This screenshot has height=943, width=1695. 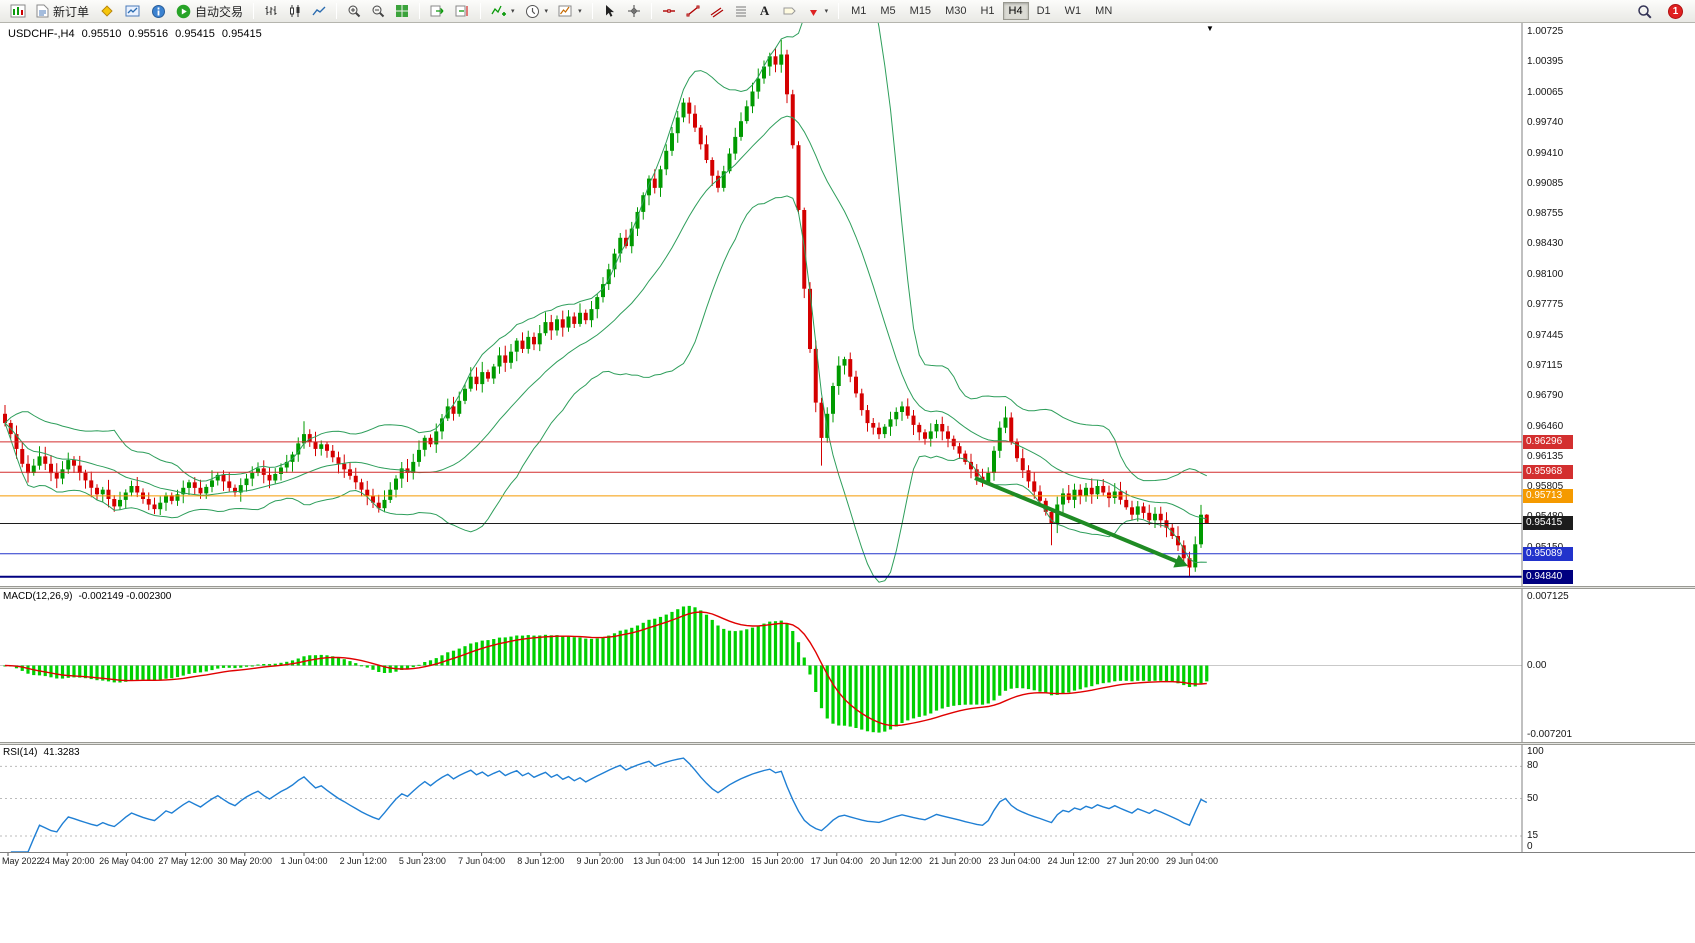 What do you see at coordinates (1073, 11) in the screenshot?
I see `timeframe-w1: W1` at bounding box center [1073, 11].